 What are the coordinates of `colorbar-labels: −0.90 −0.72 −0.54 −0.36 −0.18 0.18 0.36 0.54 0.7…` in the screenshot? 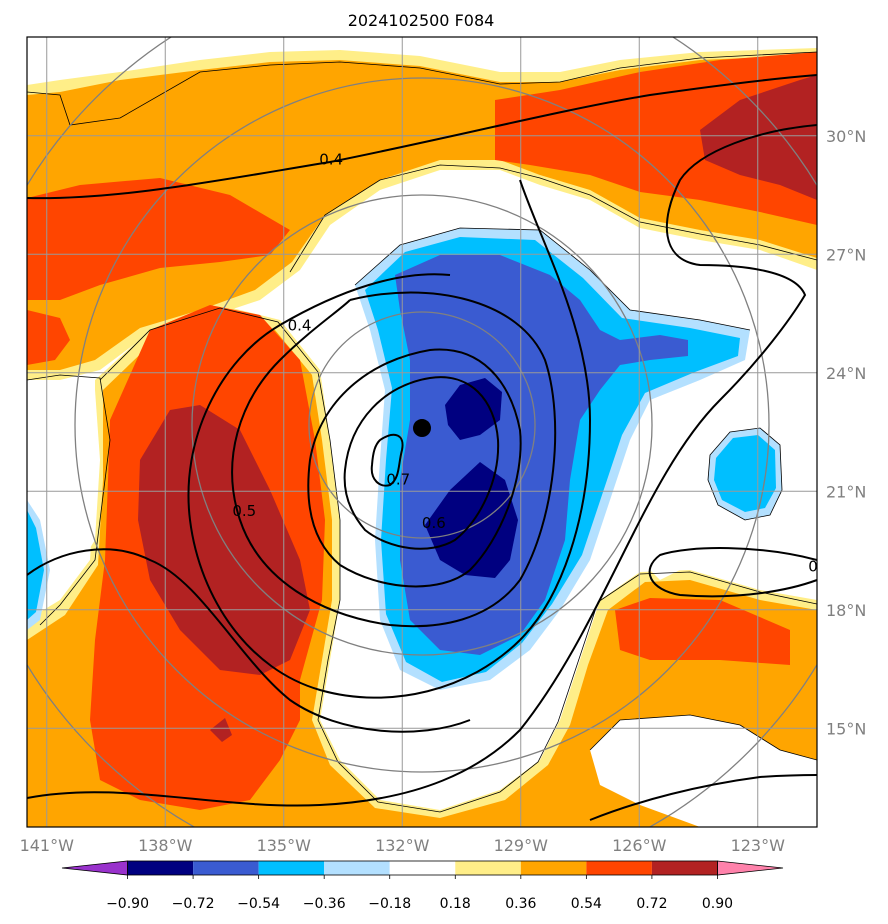 It's located at (419, 904).